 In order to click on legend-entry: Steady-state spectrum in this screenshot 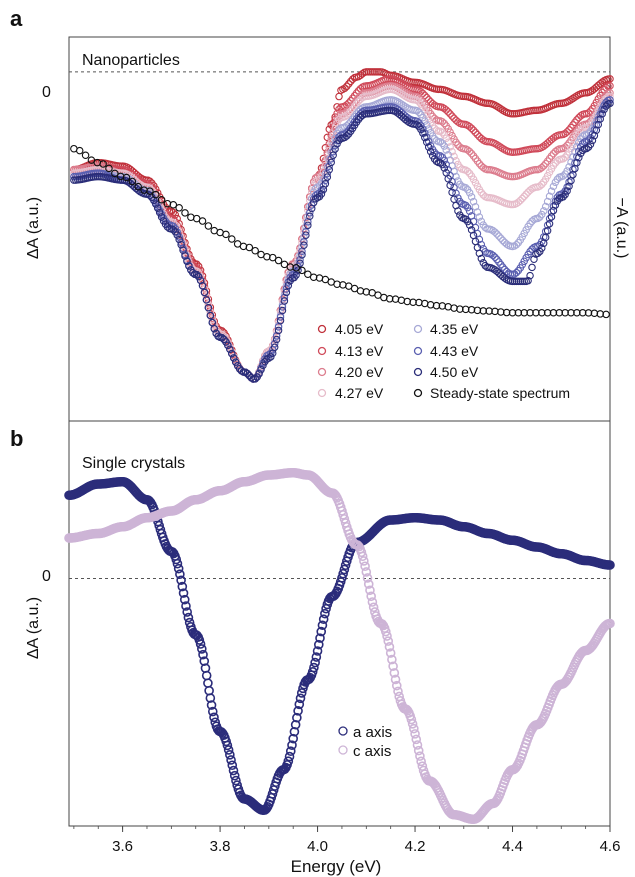, I will do `click(491, 393)`.